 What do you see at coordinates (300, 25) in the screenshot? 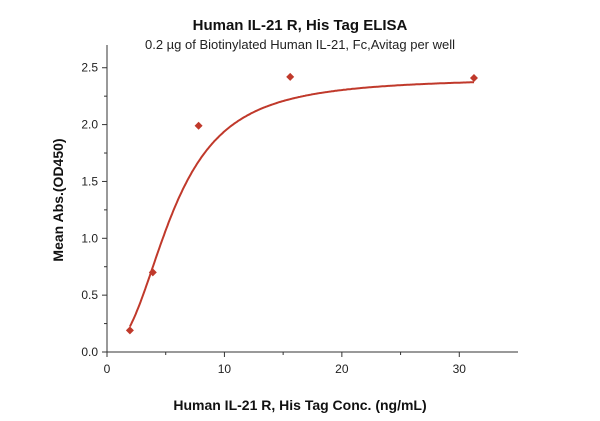
I see `chart-title: Human IL-21 R, His Tag ELISA` at bounding box center [300, 25].